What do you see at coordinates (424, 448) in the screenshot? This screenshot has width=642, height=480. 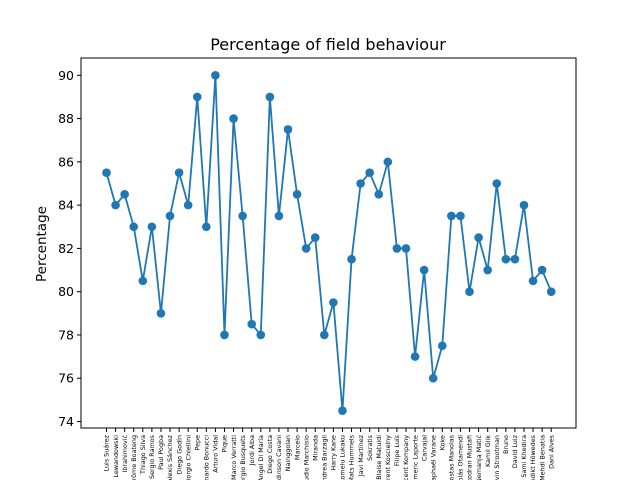 I see `x-tick-label: Carvajal` at bounding box center [424, 448].